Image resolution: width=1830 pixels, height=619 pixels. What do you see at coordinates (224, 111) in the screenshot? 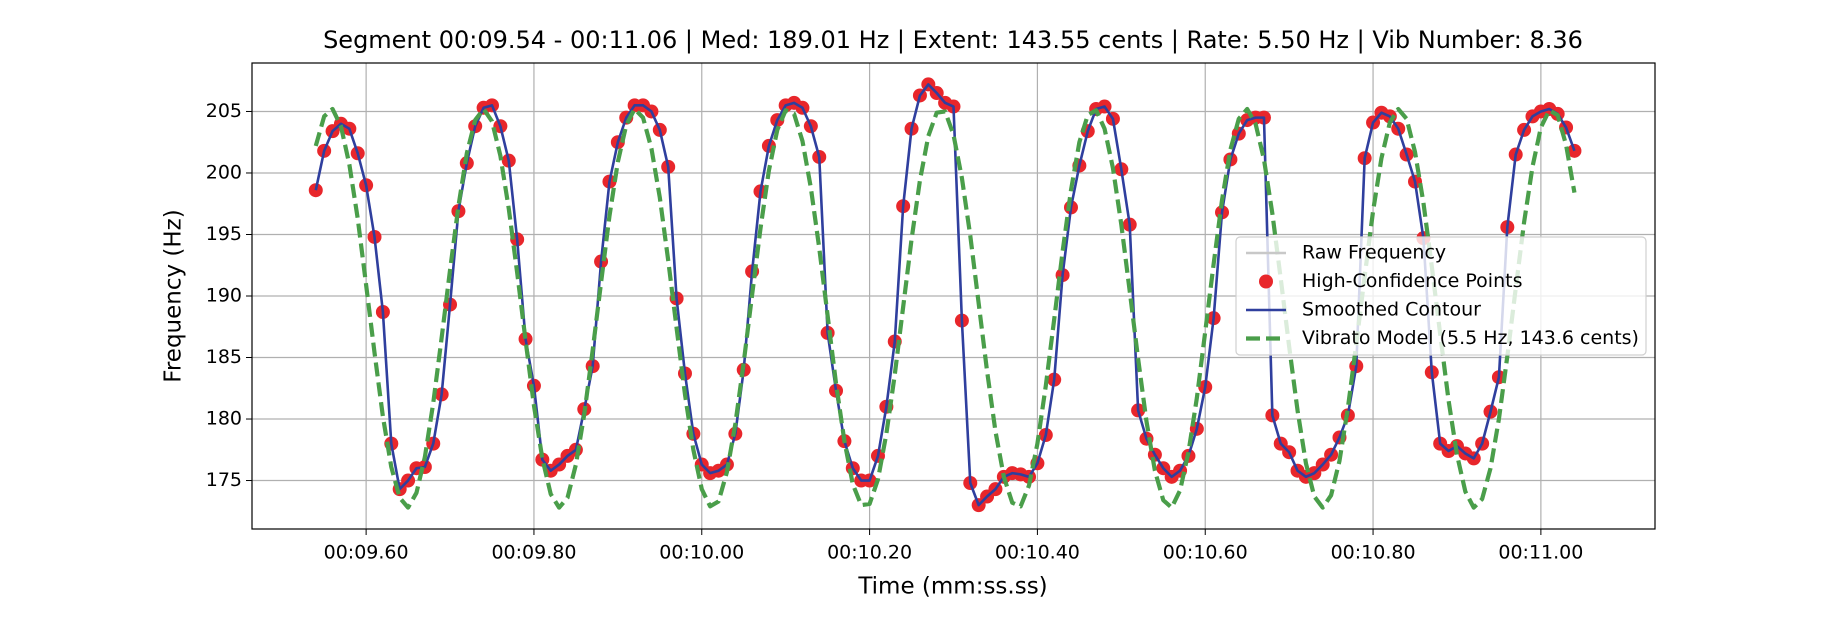
I see `y-tick-label: 205` at bounding box center [224, 111].